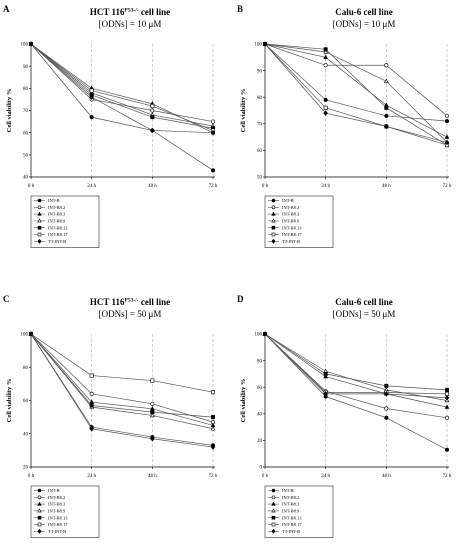 The width and height of the screenshot is (469, 550). I want to click on panel-label: A, so click(6, 9).